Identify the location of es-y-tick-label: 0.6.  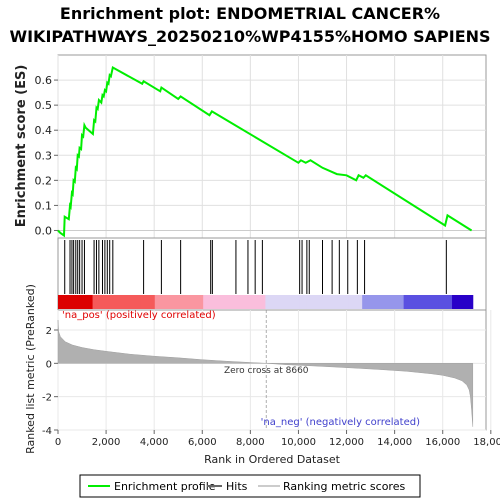
(44, 80).